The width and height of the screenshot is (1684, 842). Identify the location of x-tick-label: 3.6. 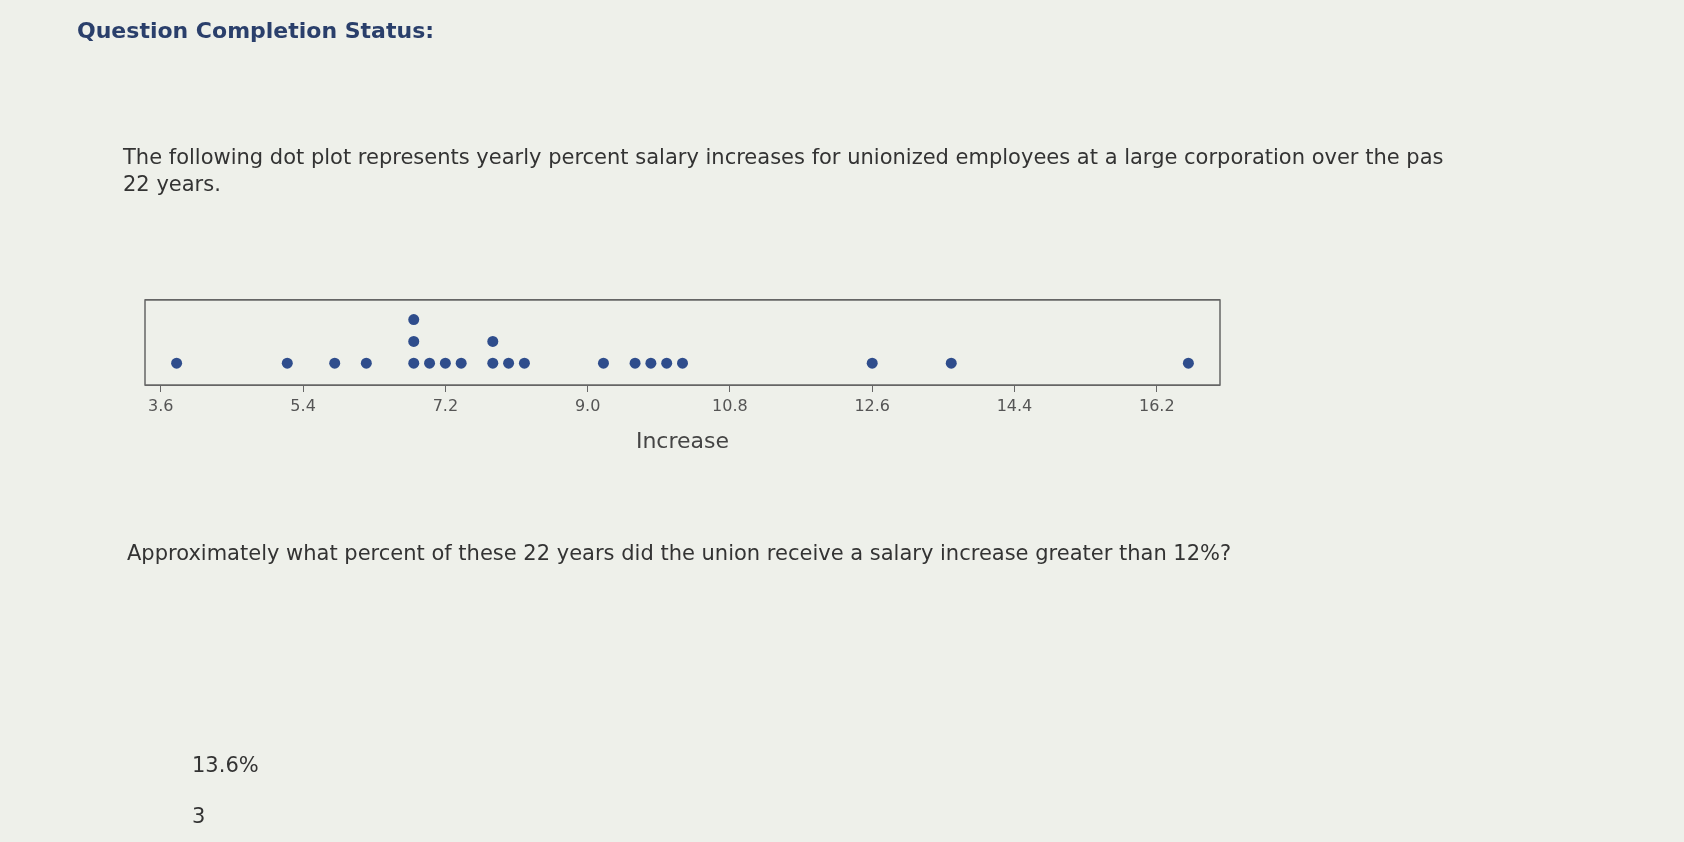
(161, 406).